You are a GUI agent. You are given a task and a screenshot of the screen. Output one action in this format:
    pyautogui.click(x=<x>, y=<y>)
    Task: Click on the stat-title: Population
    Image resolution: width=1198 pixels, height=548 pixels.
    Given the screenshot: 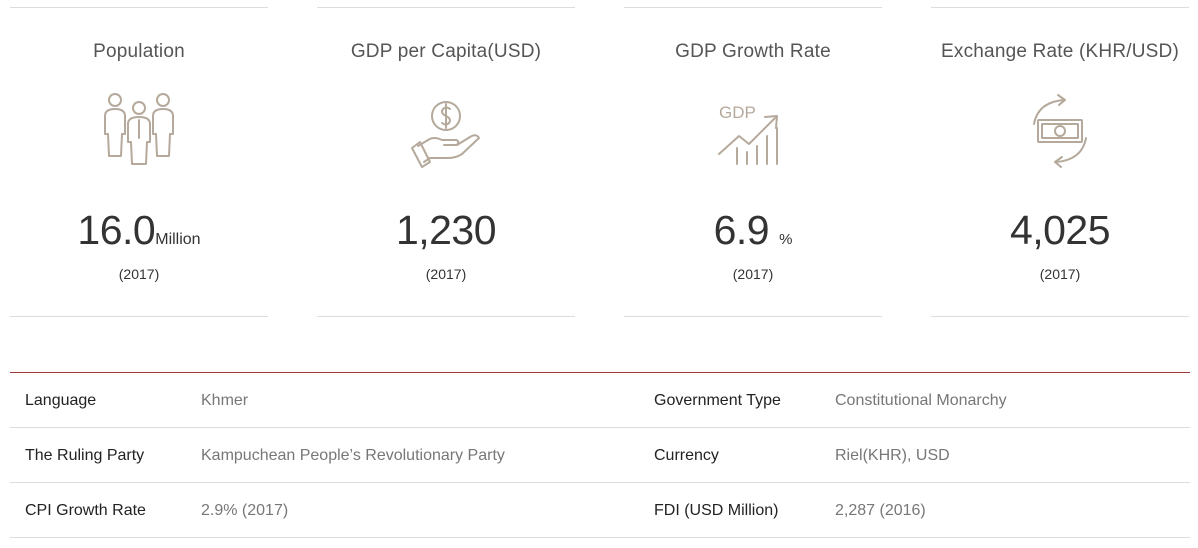 What is the action you would take?
    pyautogui.click(x=139, y=51)
    